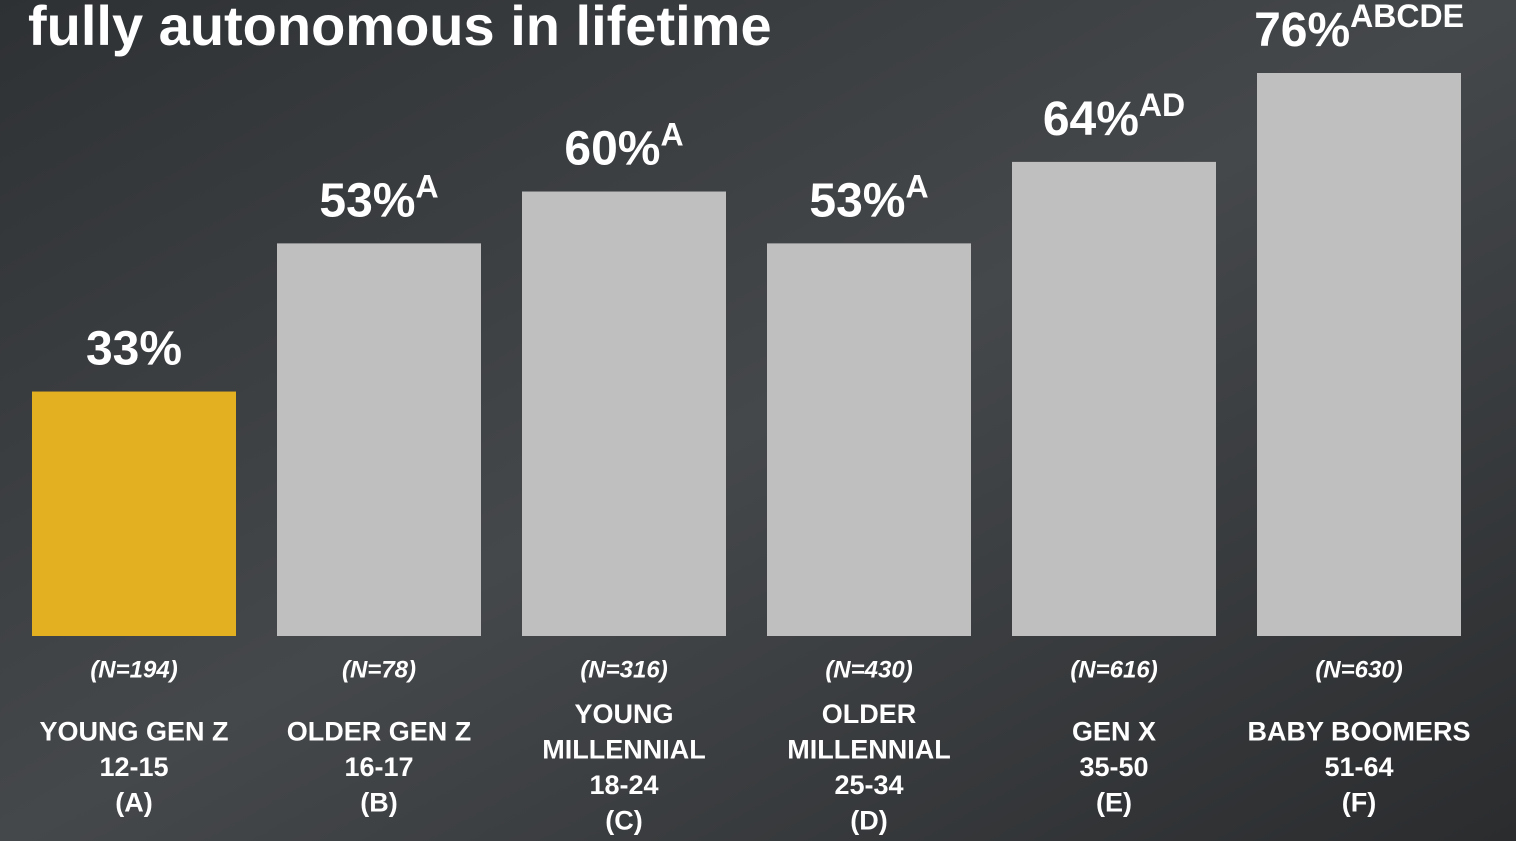  I want to click on category-label: YOUNG GEN Z, so click(133, 732).